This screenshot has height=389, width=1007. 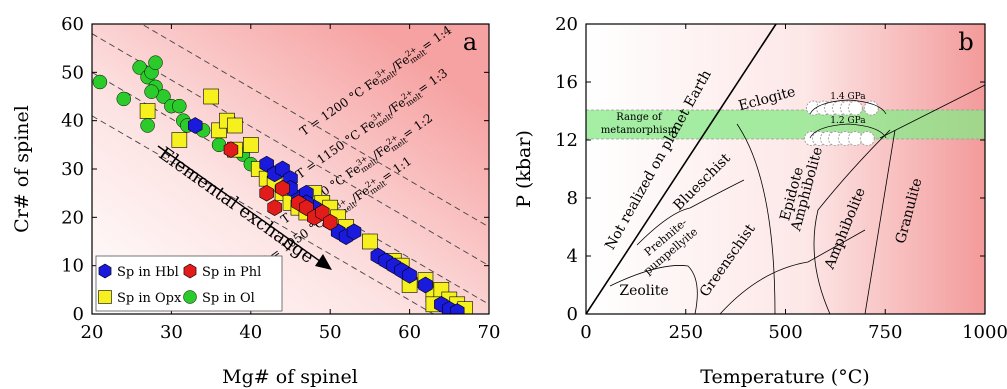 I want to click on x-tick-label: 60, so click(x=409, y=332).